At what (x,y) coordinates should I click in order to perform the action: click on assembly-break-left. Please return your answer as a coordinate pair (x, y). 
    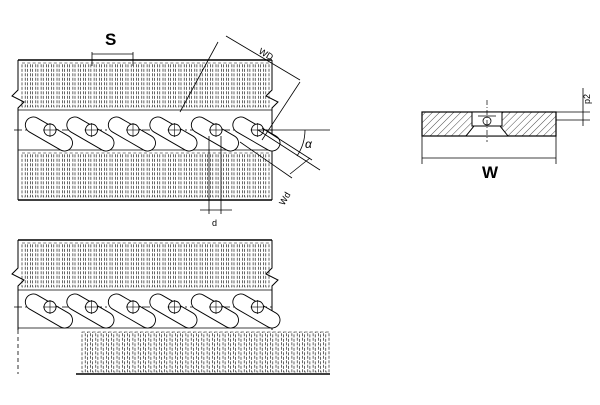
    Looking at the image, I should click on (18, 285).